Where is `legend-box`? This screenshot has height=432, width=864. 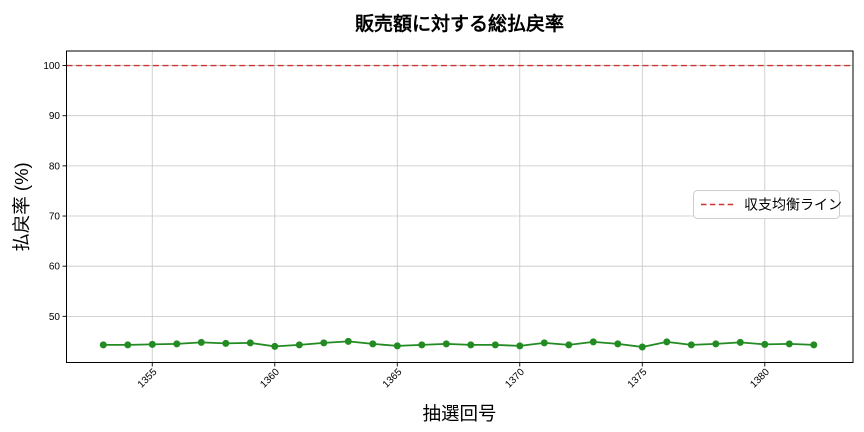
legend-box is located at coordinates (766, 204).